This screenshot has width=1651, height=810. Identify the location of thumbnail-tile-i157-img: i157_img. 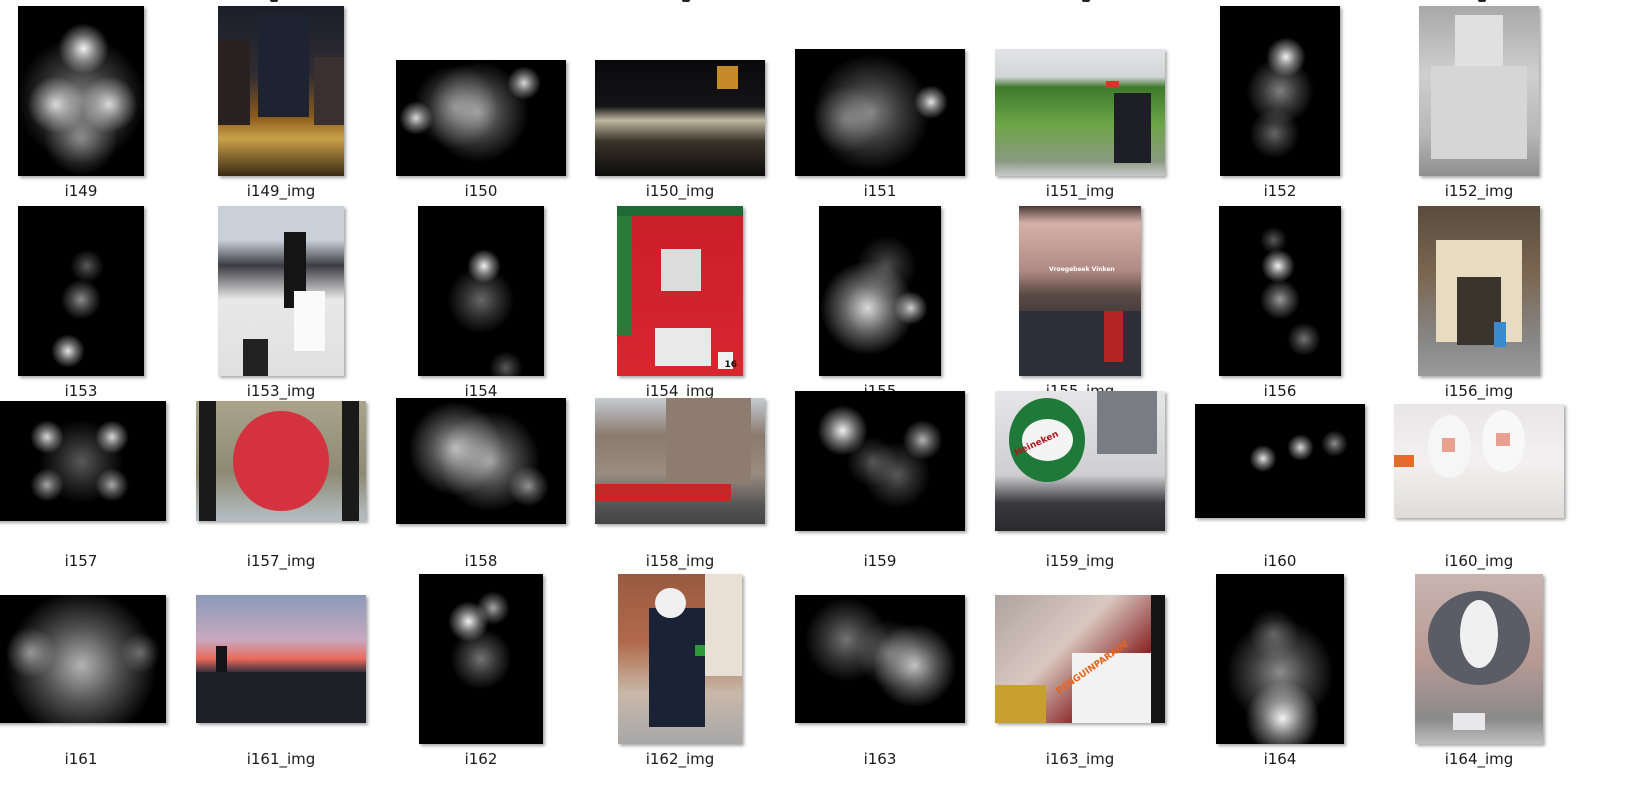
(281, 476).